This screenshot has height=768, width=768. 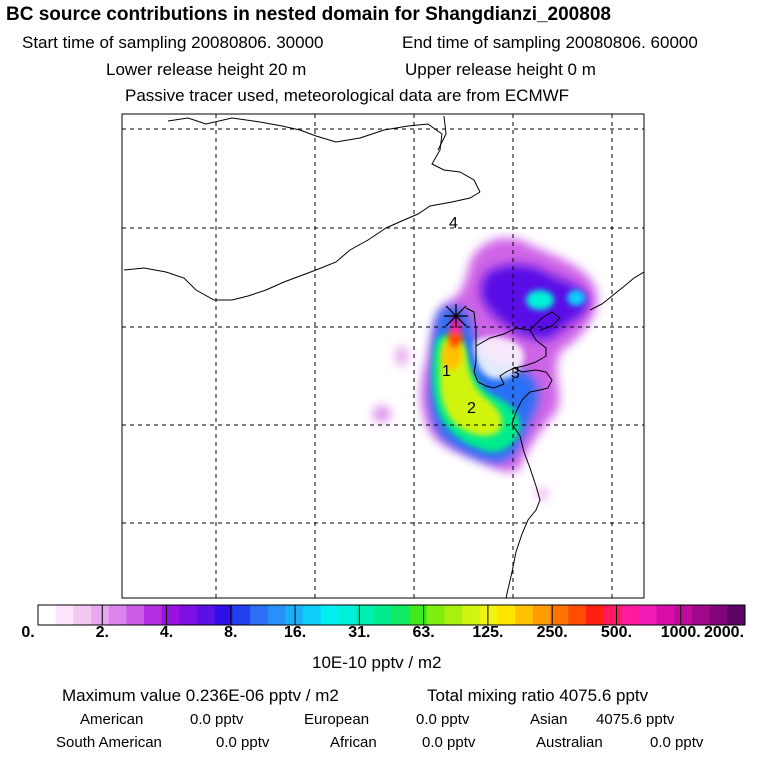 What do you see at coordinates (500, 69) in the screenshot?
I see `upper-release-height: Upper release height 0 m` at bounding box center [500, 69].